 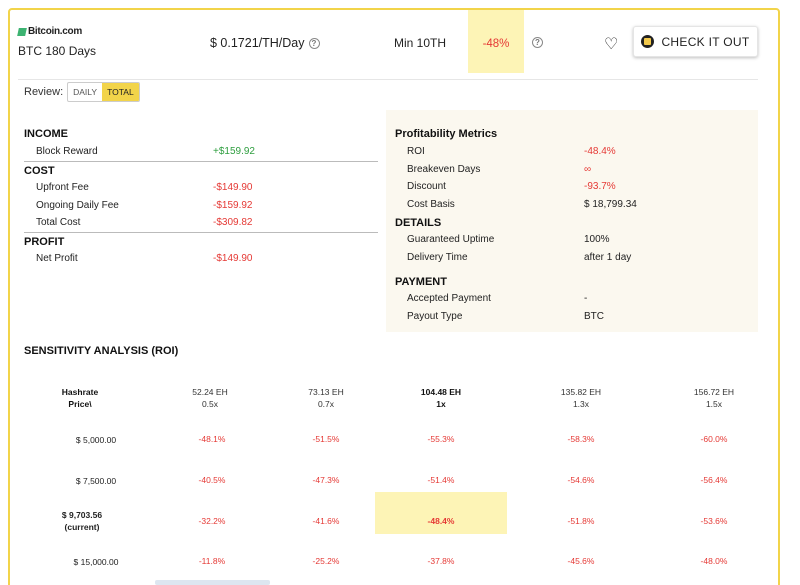 I want to click on col-mult: 1x, so click(x=441, y=404).